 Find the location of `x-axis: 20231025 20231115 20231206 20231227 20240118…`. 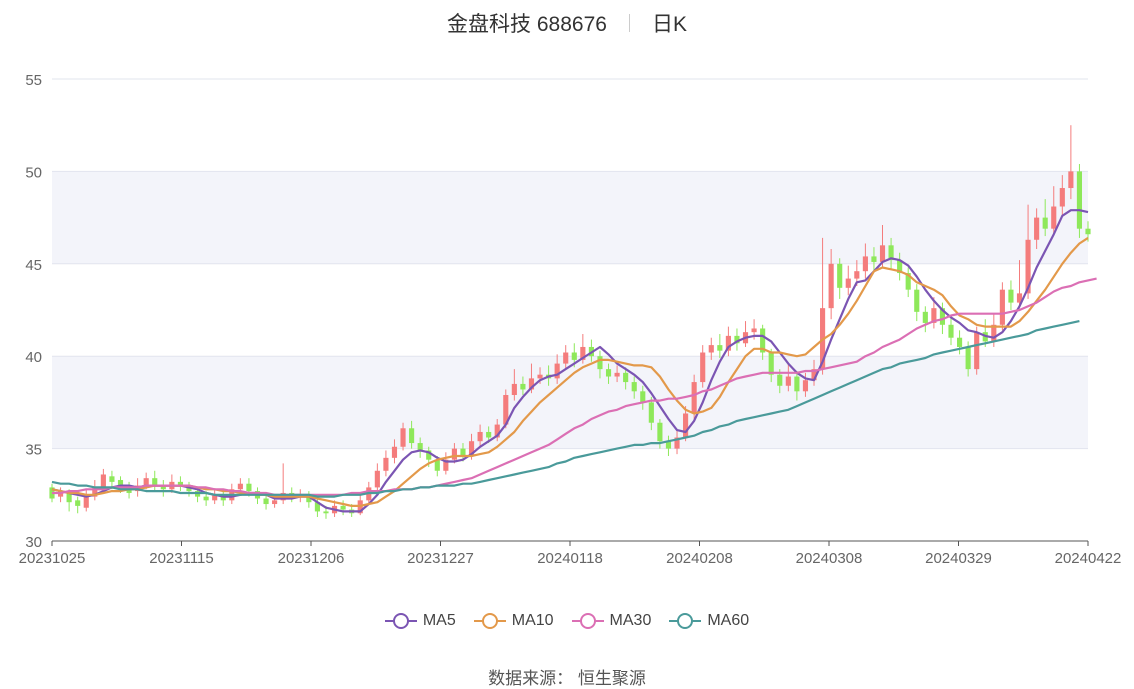

x-axis: 20231025 20231115 20231206 20231227 20240118… is located at coordinates (570, 553).